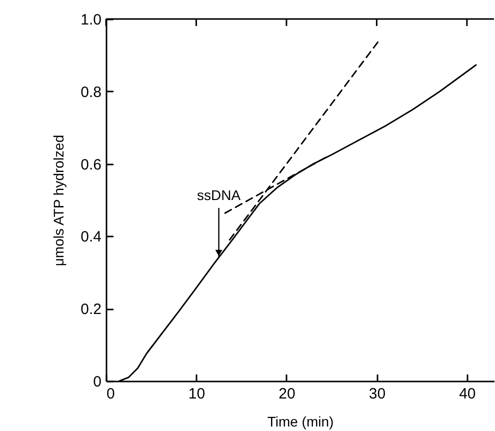 The width and height of the screenshot is (495, 431). I want to click on y-axis-title: μmols ATP hydrolzed, so click(58, 200).